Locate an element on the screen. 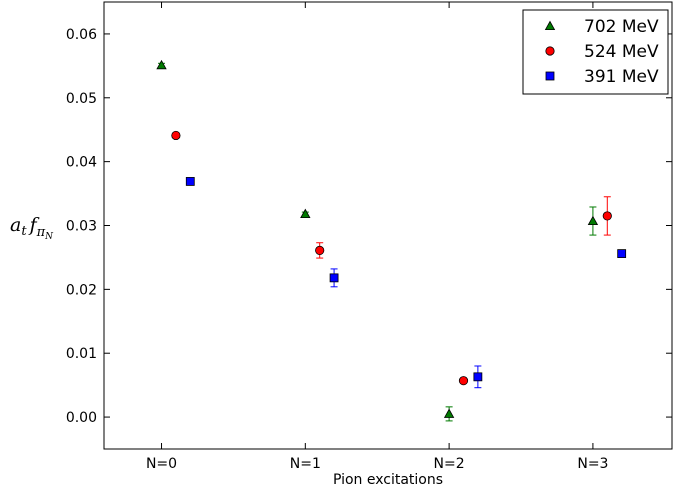 The width and height of the screenshot is (675, 494). y-tick-label: 0.01 is located at coordinates (81, 354).